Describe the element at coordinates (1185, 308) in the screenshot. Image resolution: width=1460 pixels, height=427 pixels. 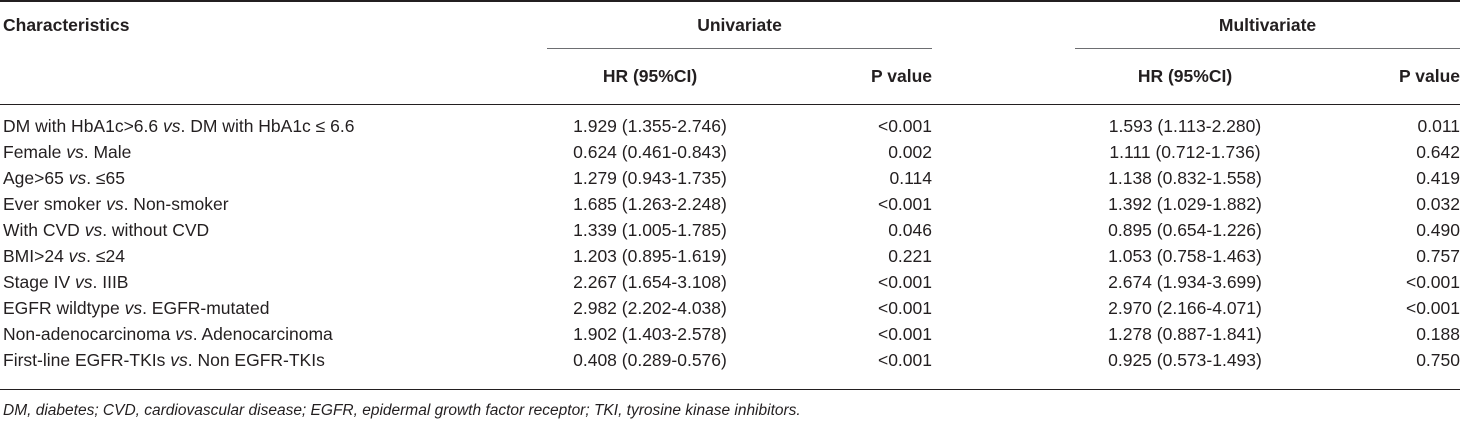
I see `row-multi-hr: 2.970 (2.166-4.071)` at that location.